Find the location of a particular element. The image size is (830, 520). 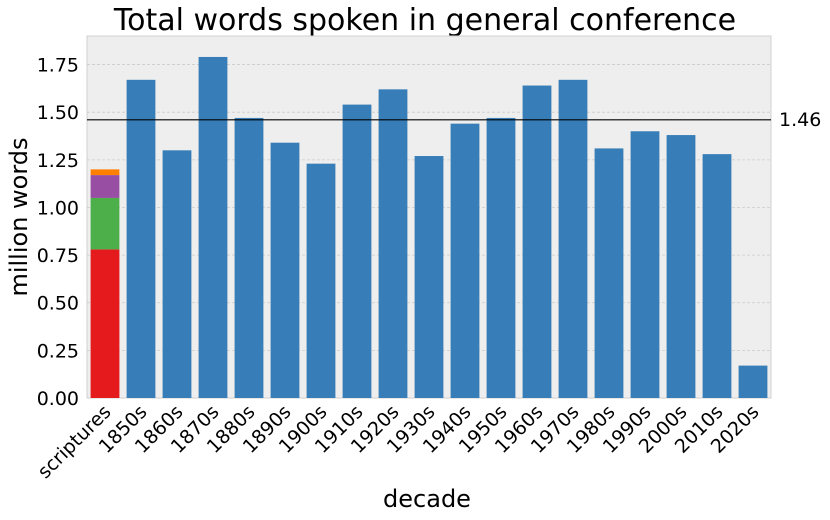

y-tick-label: 0.50 is located at coordinates (58, 304).